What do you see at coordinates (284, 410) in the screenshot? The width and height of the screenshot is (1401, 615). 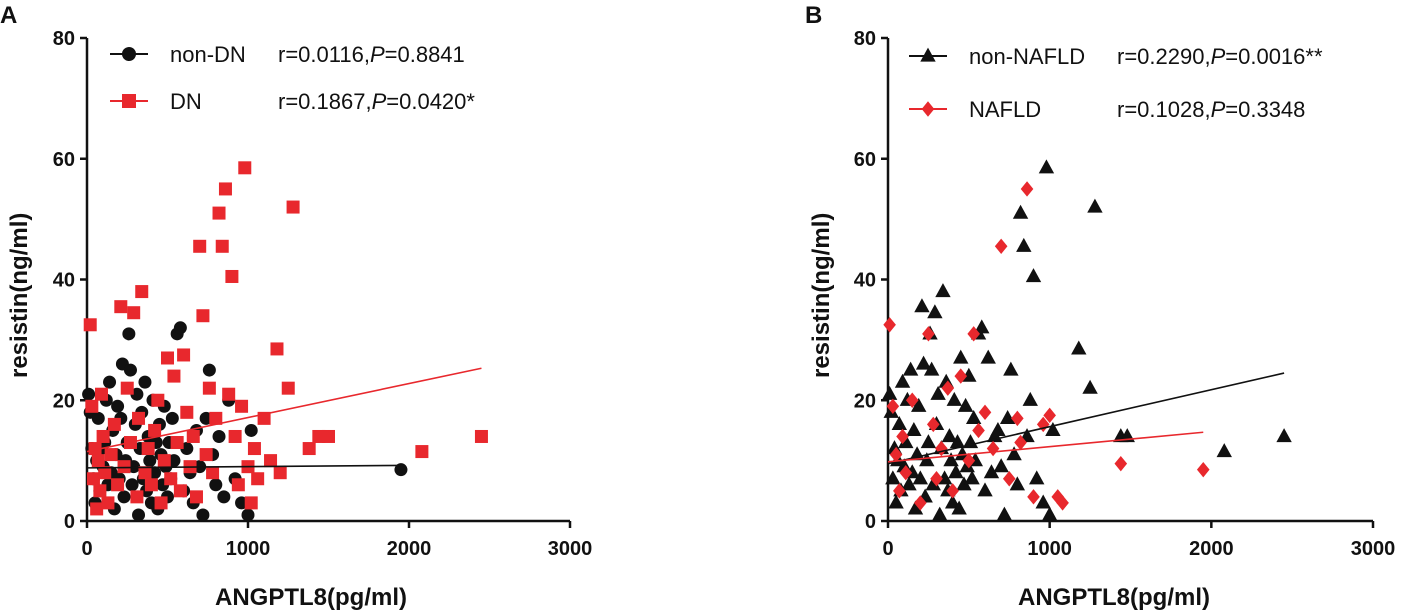 I see `fit-line-dn` at bounding box center [284, 410].